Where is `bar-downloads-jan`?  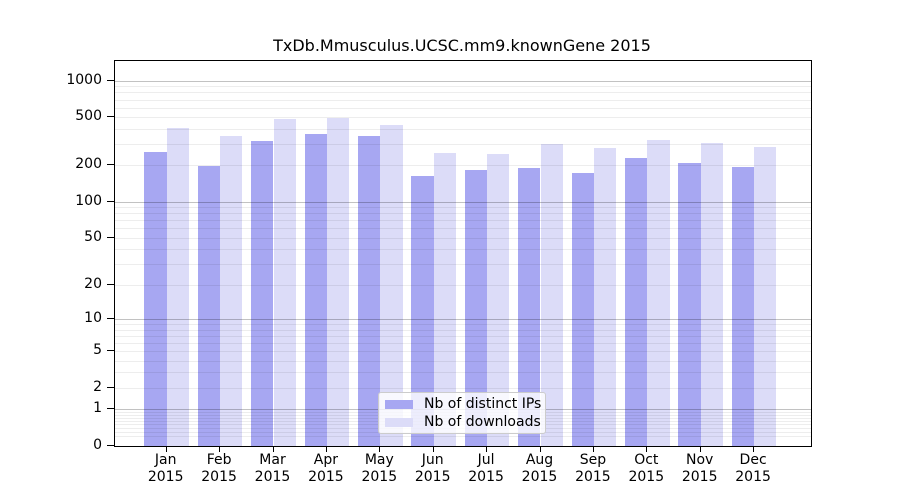
bar-downloads-jan is located at coordinates (177, 287).